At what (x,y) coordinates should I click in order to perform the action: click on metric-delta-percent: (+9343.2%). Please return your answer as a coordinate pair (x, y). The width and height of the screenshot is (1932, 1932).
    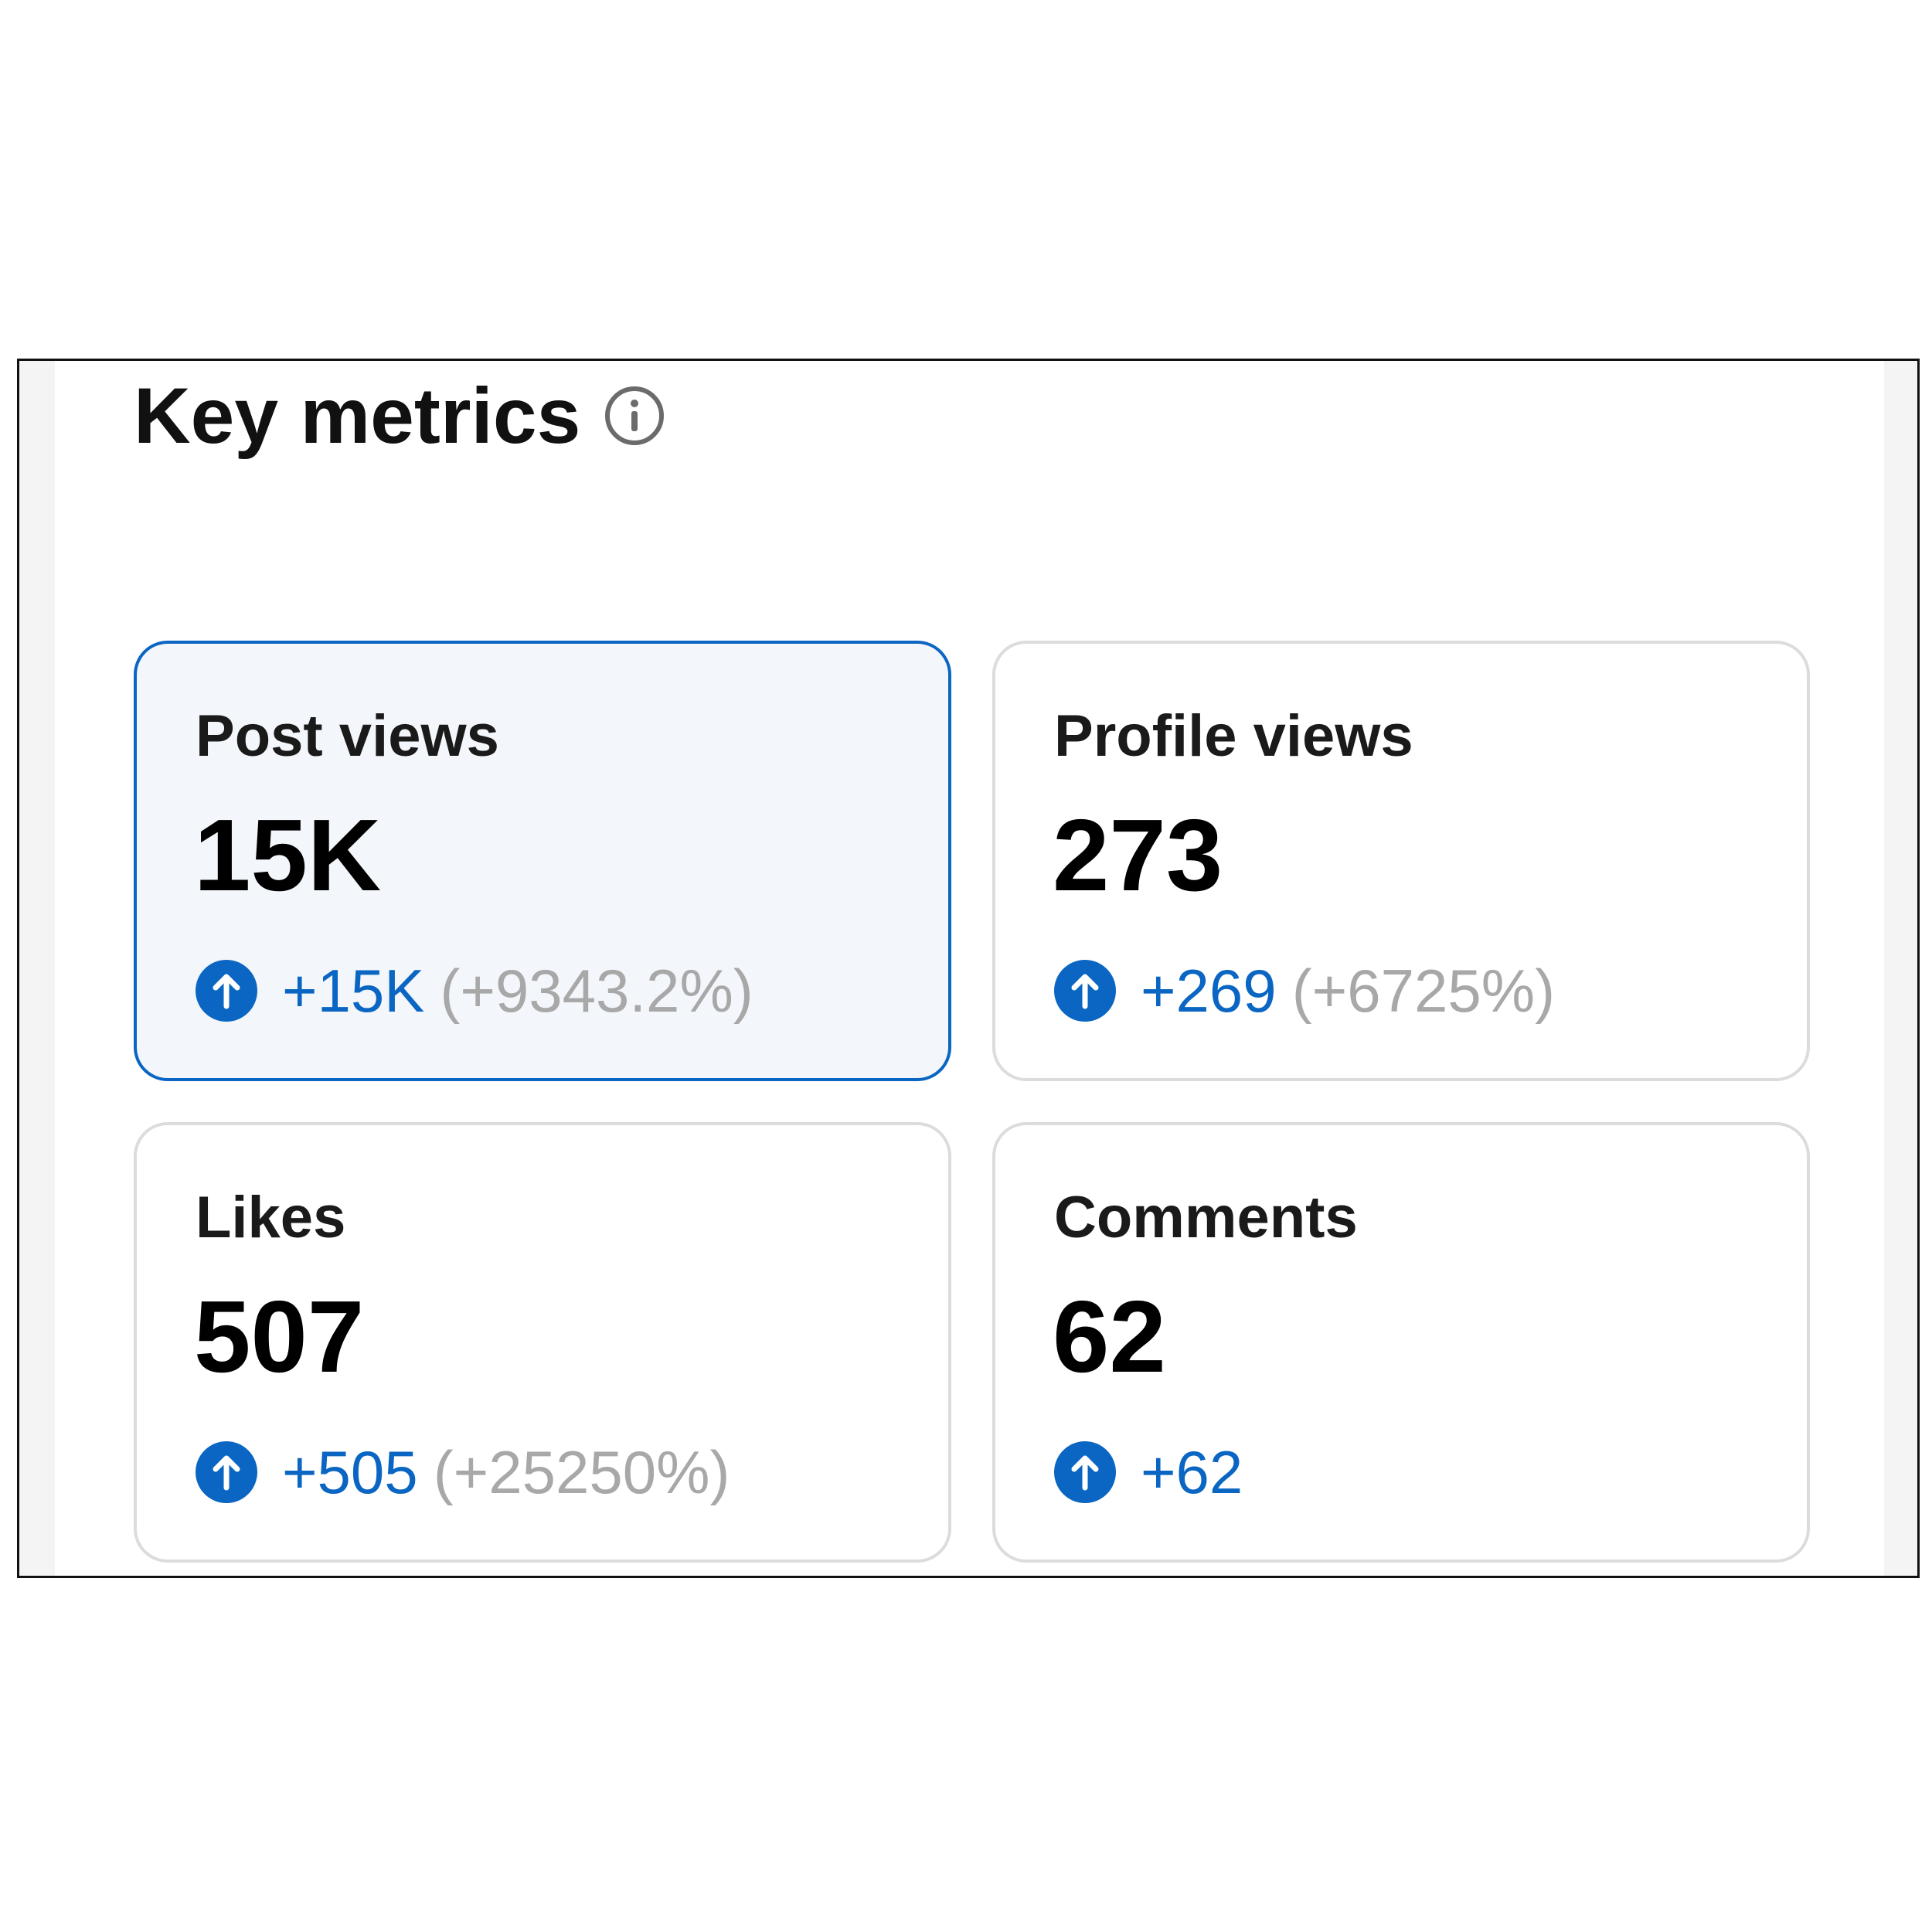
    Looking at the image, I should click on (596, 991).